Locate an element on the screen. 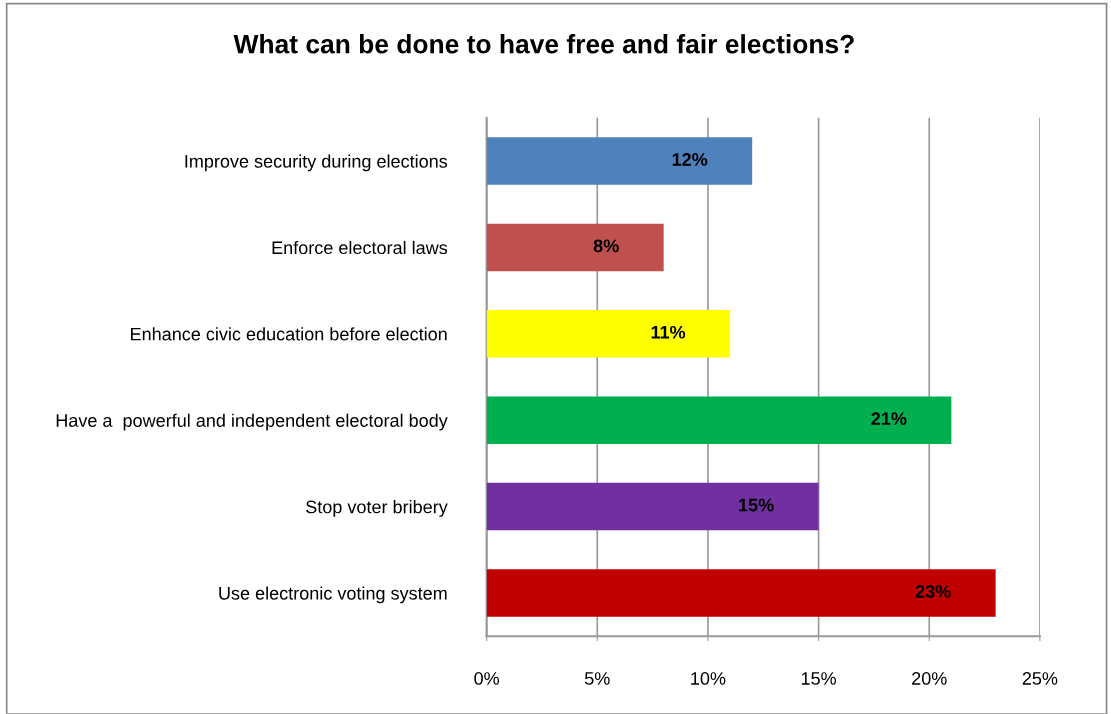 This screenshot has height=714, width=1111. x-tick-label: 15% is located at coordinates (819, 678).